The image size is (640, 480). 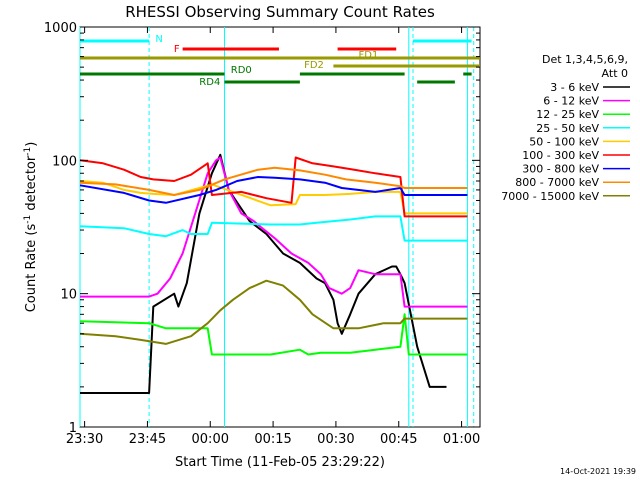 I want to click on legend-header-attenuator: Att 0, so click(x=615, y=73).